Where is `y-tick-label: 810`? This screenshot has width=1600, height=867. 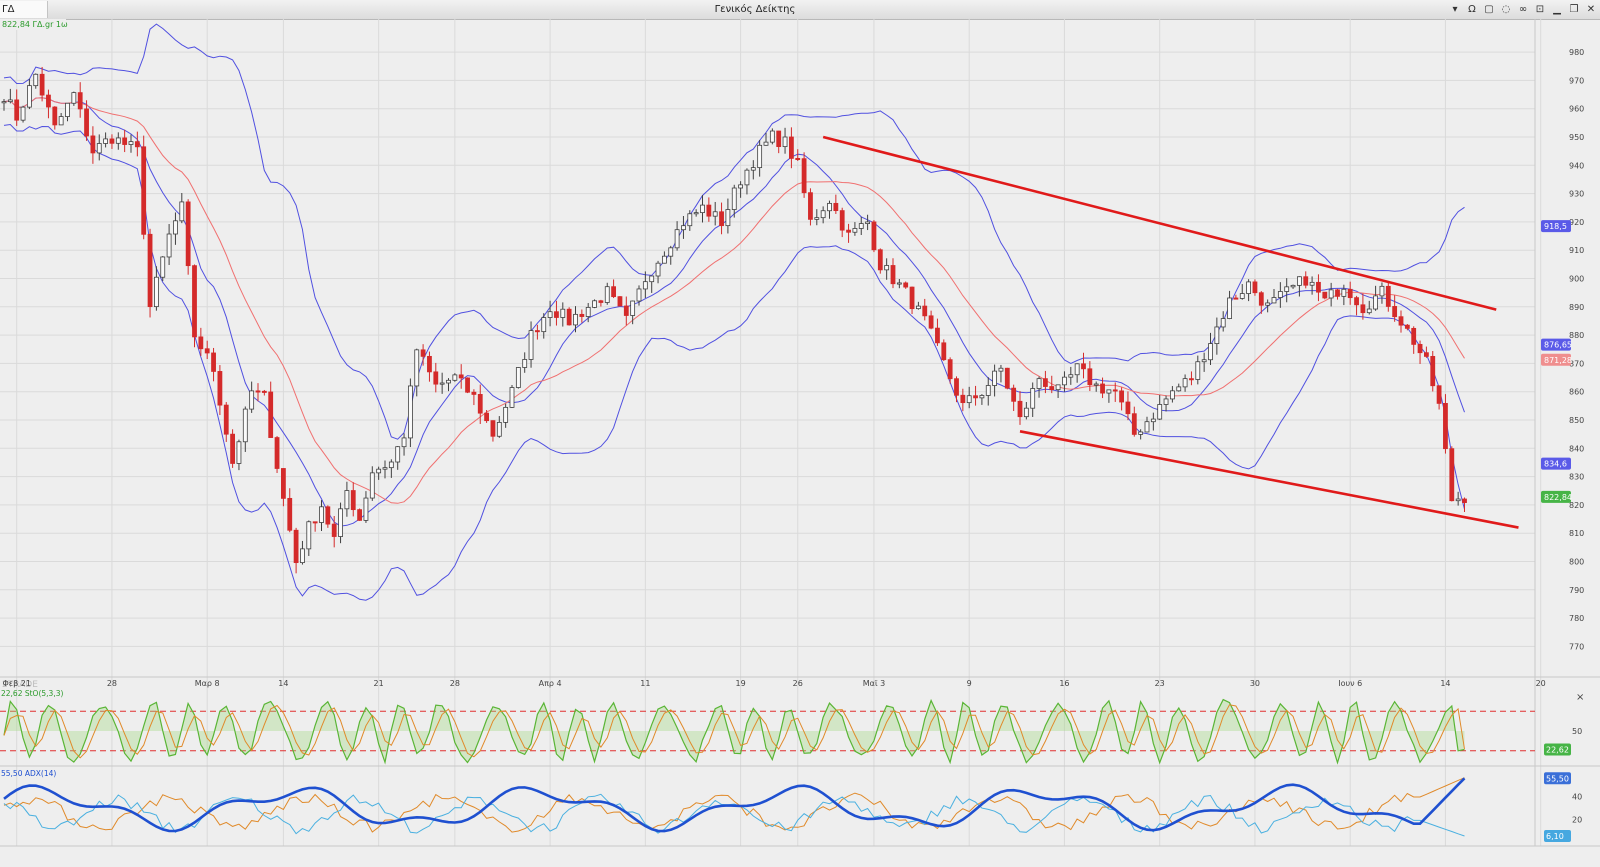 y-tick-label: 810 is located at coordinates (1576, 533).